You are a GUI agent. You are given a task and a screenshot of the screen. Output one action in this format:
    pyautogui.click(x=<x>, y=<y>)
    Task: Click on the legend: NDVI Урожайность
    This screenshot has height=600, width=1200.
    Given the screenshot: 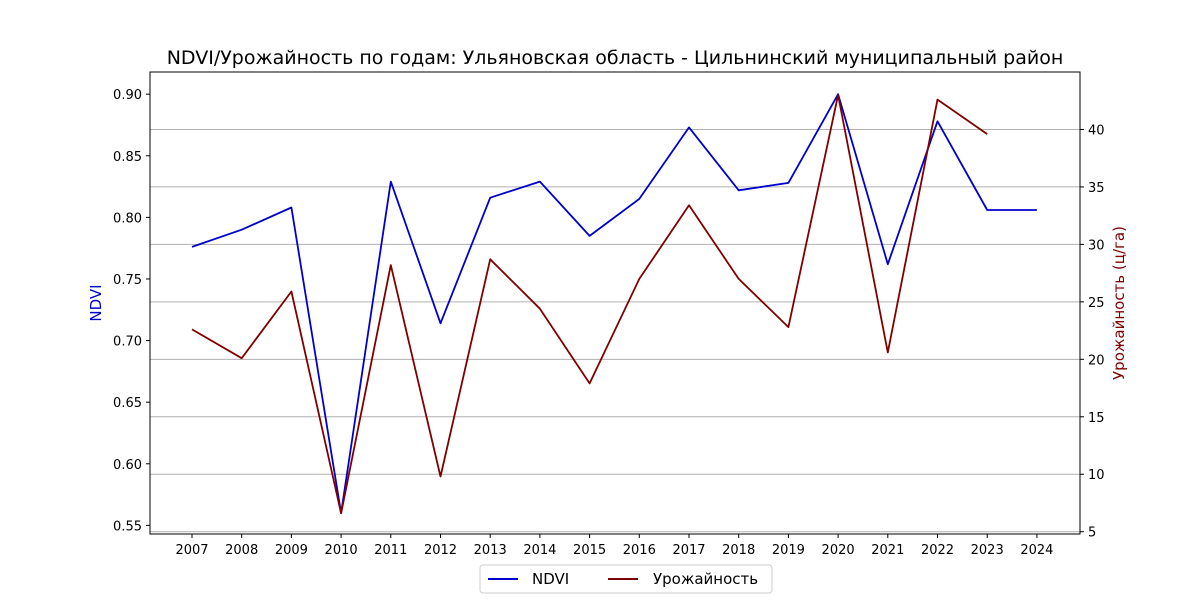 What is the action you would take?
    pyautogui.click(x=626, y=579)
    